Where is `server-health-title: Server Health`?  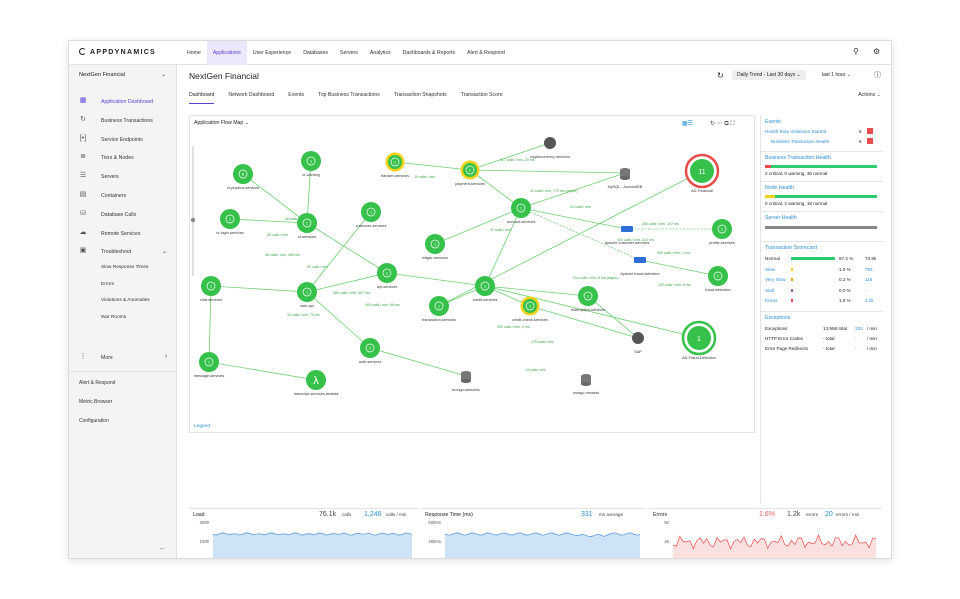 server-health-title: Server Health is located at coordinates (781, 218).